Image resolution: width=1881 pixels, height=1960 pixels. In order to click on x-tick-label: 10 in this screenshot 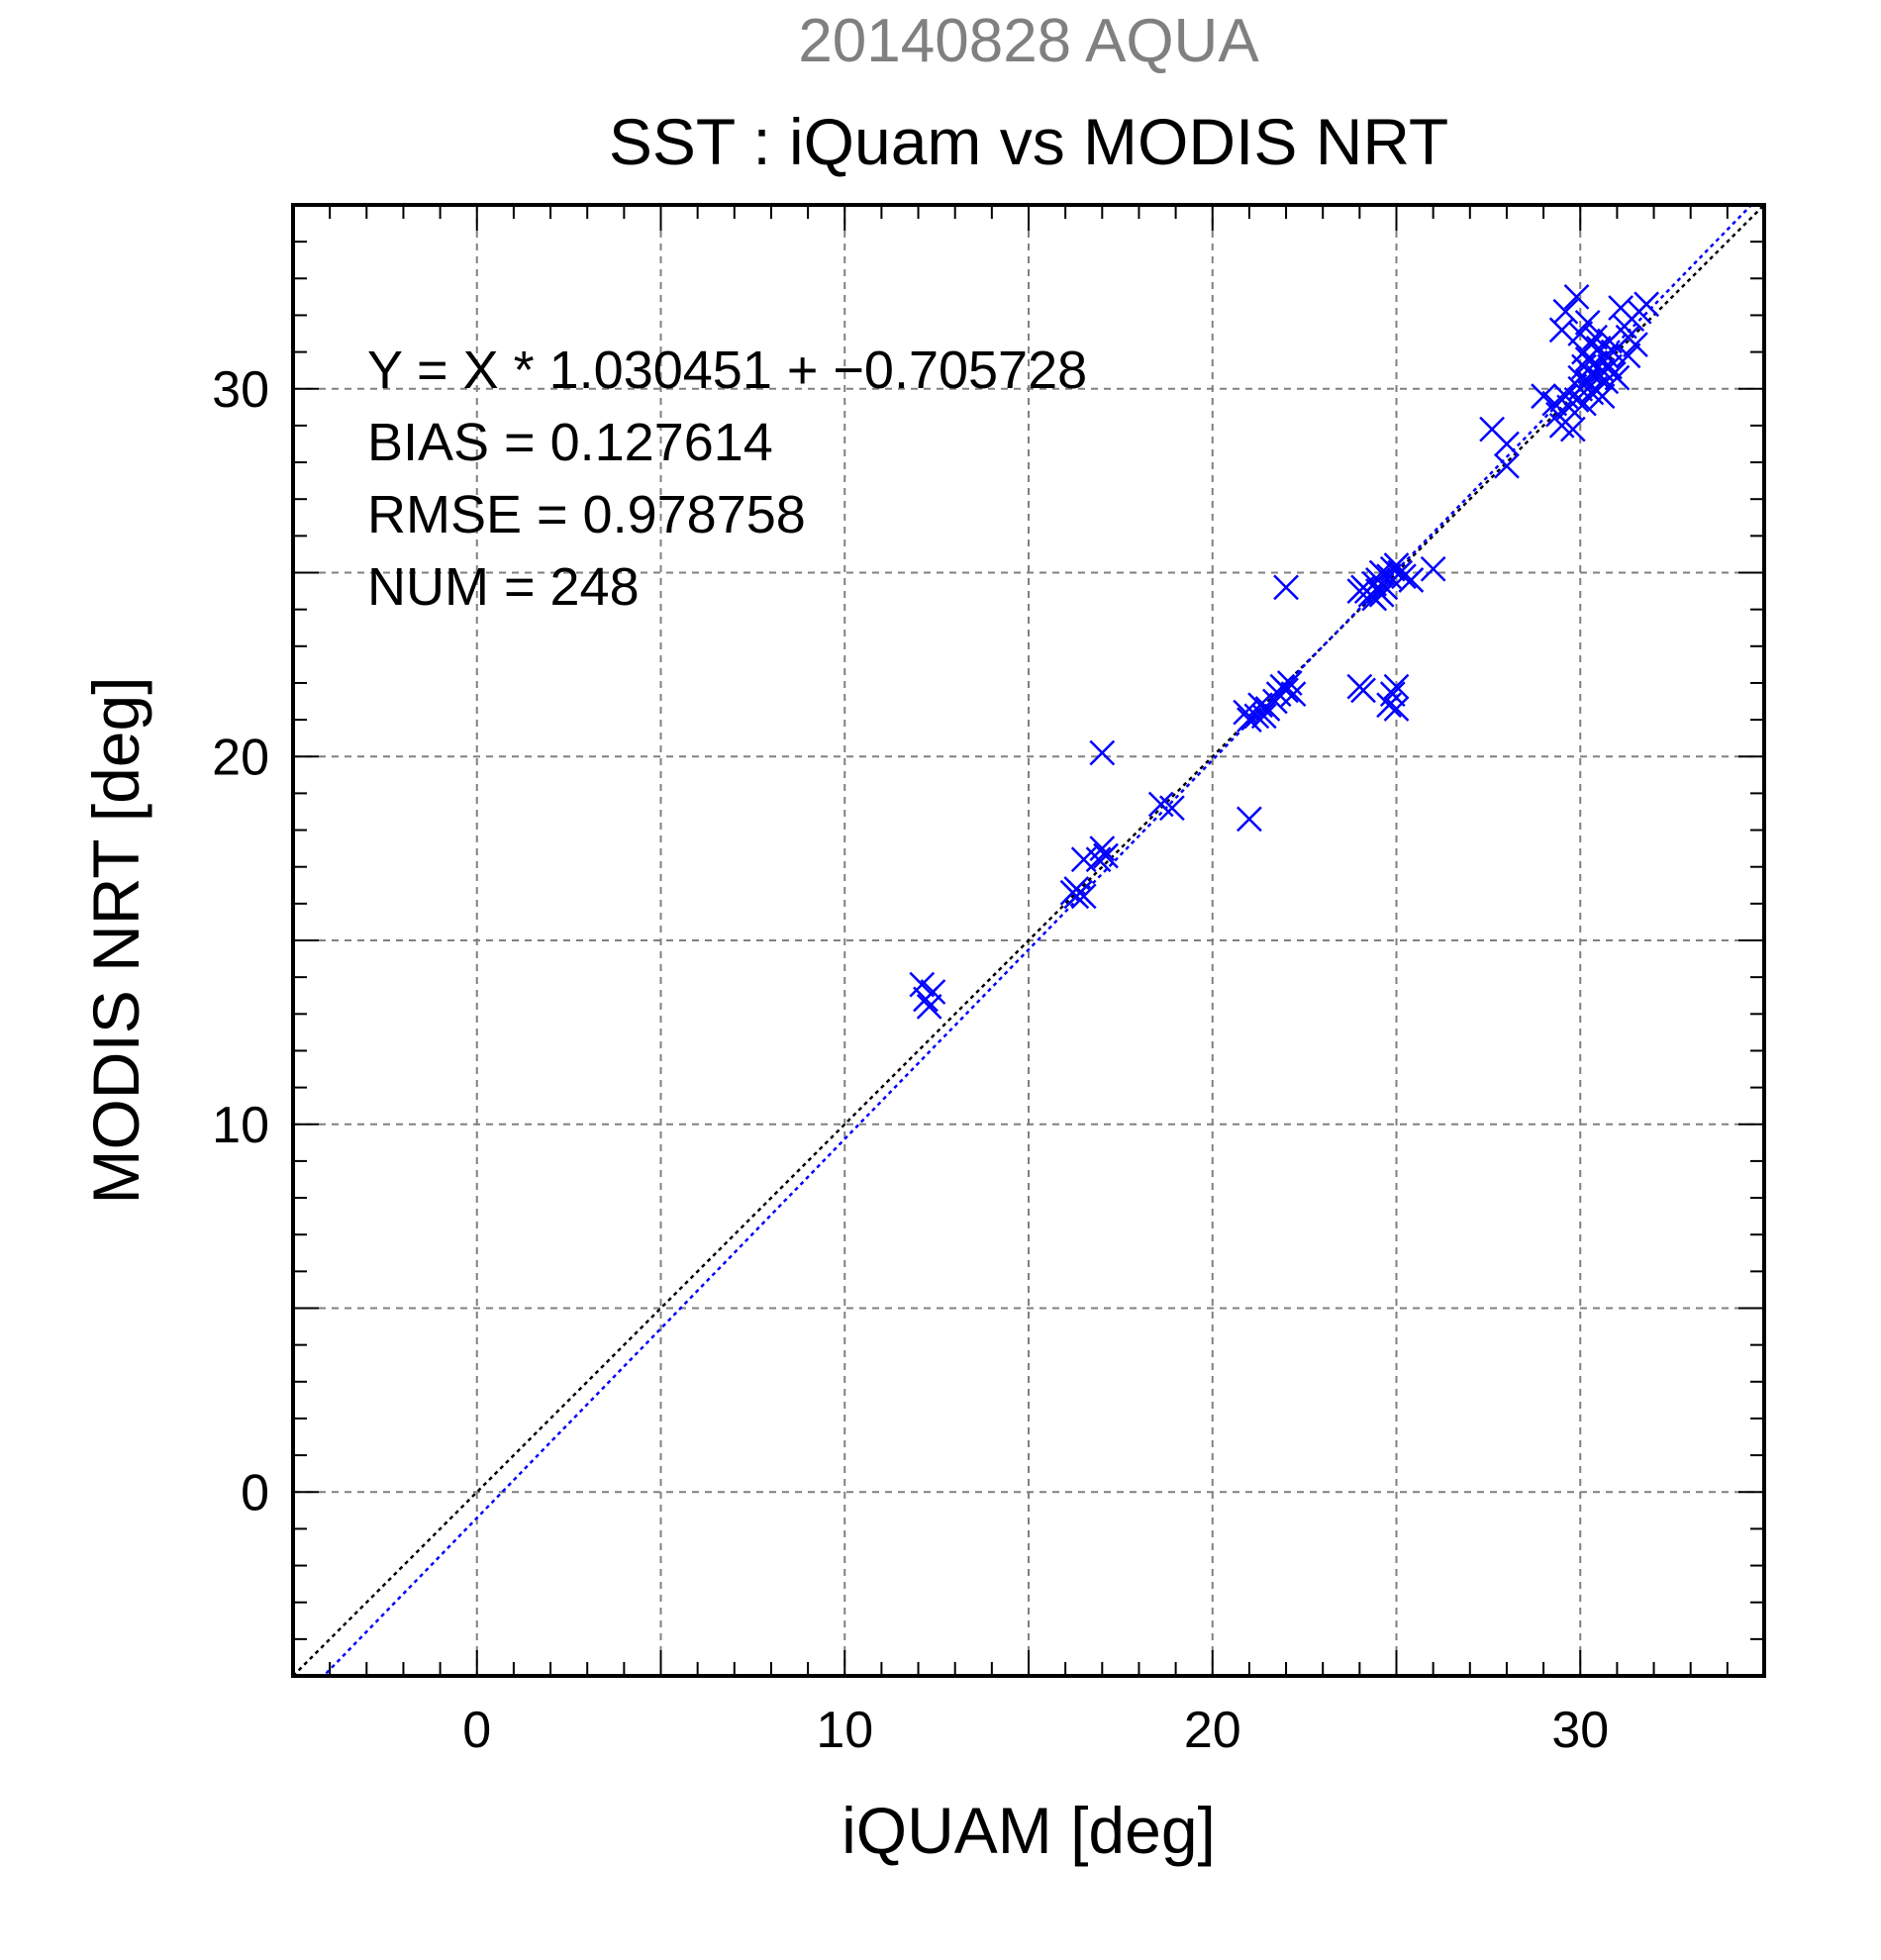, I will do `click(845, 1730)`.